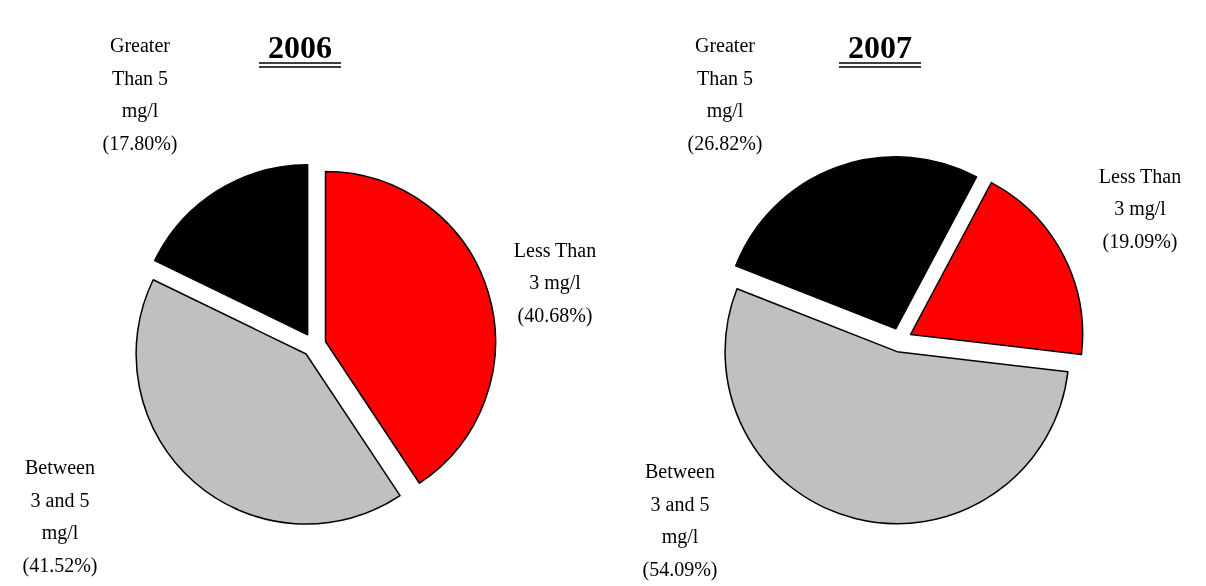  Describe the element at coordinates (680, 569) in the screenshot. I see `data-label: (54.09%)` at that location.